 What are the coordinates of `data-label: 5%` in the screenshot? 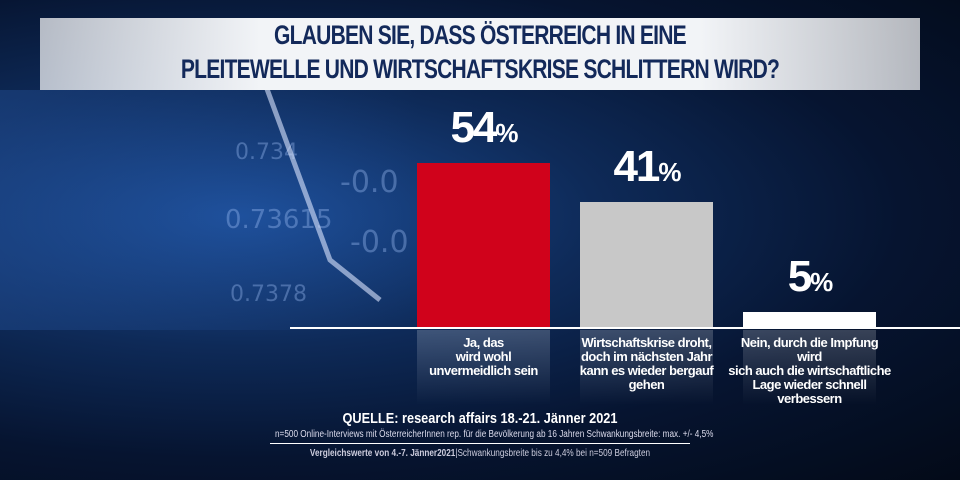 It's located at (809, 277).